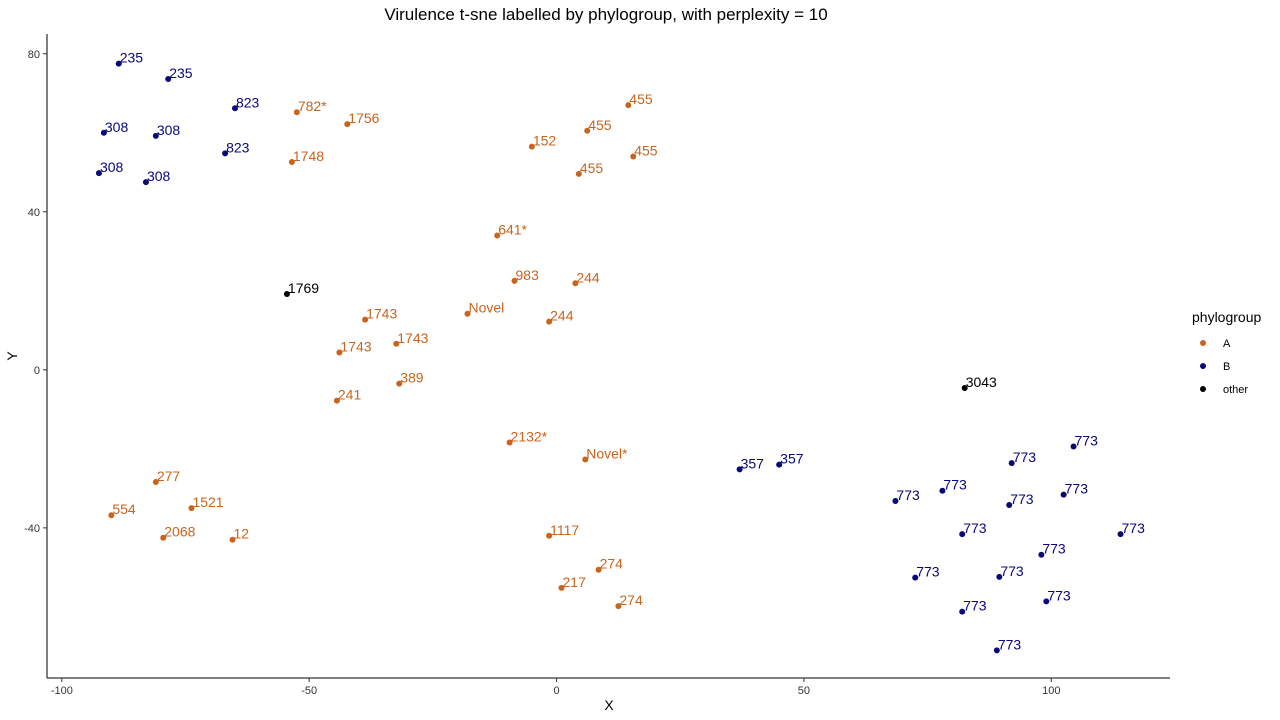 This screenshot has width=1280, height=720. I want to click on y-axis-ticks: -40 0 40 80, so click(35, 292).